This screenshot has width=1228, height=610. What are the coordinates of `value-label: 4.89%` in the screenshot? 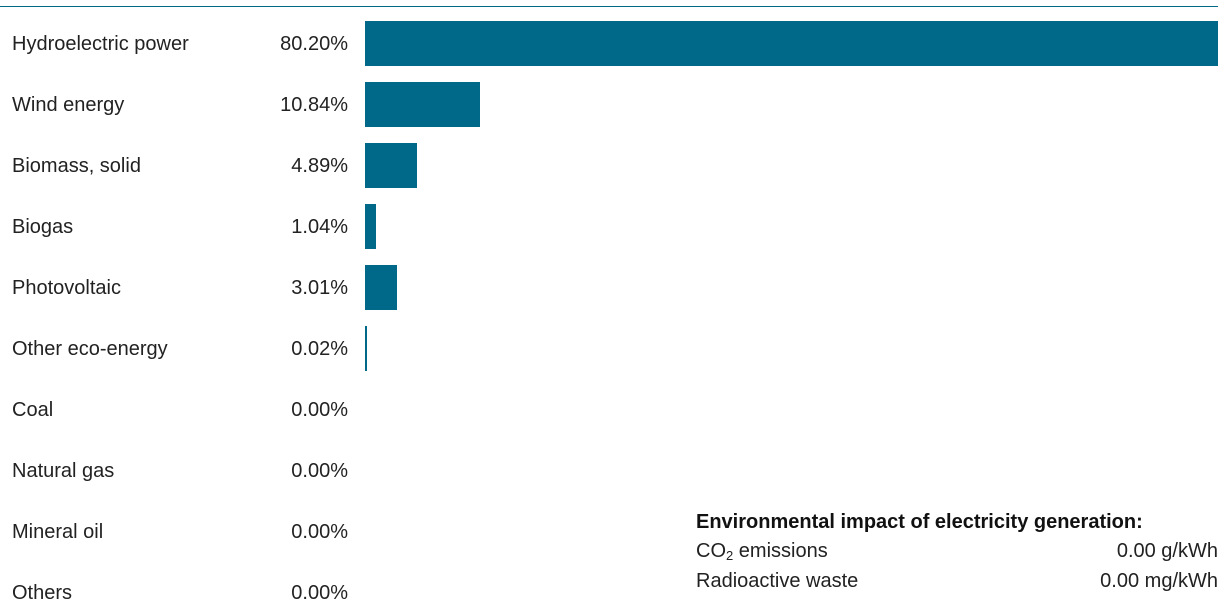 It's located at (319, 165).